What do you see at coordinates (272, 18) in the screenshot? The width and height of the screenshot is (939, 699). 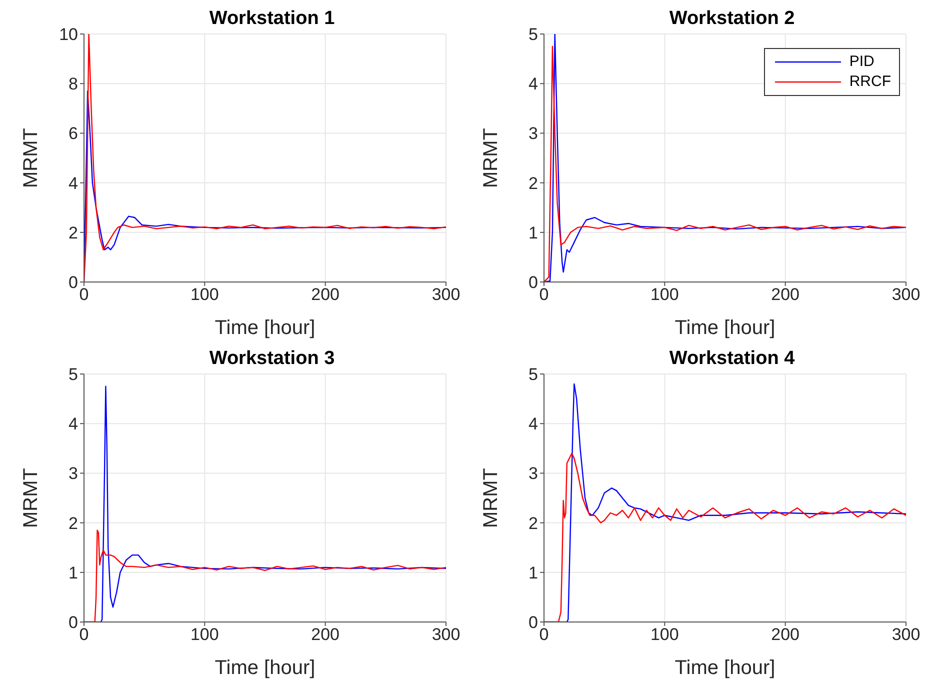 I see `chart-title: Workstation 1` at bounding box center [272, 18].